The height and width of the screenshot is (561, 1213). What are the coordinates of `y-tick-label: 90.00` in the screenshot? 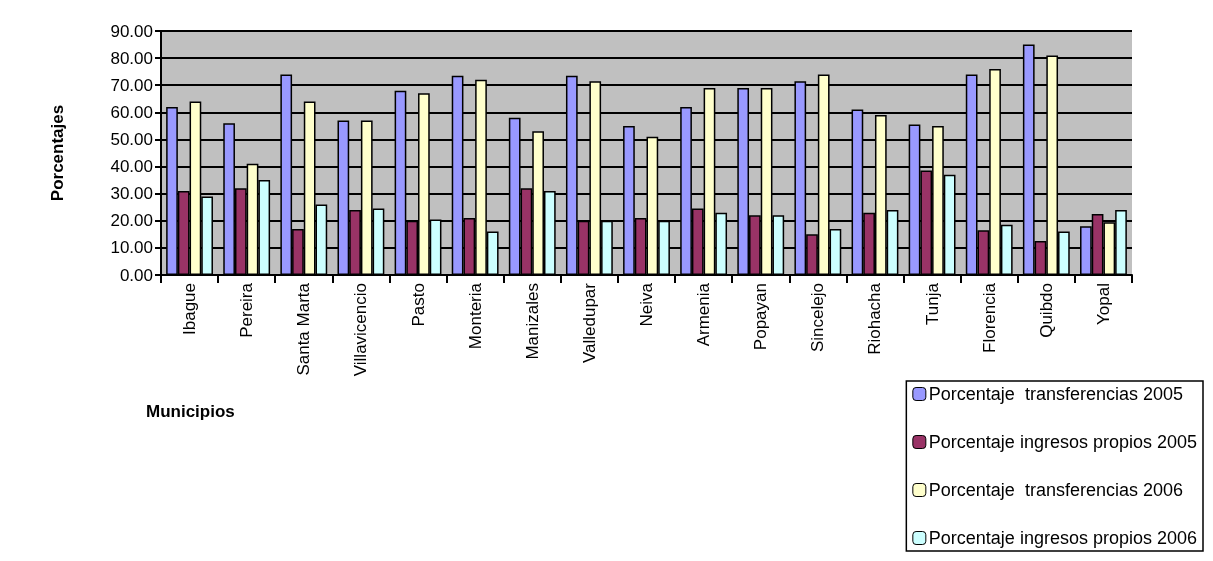 It's located at (131, 31).